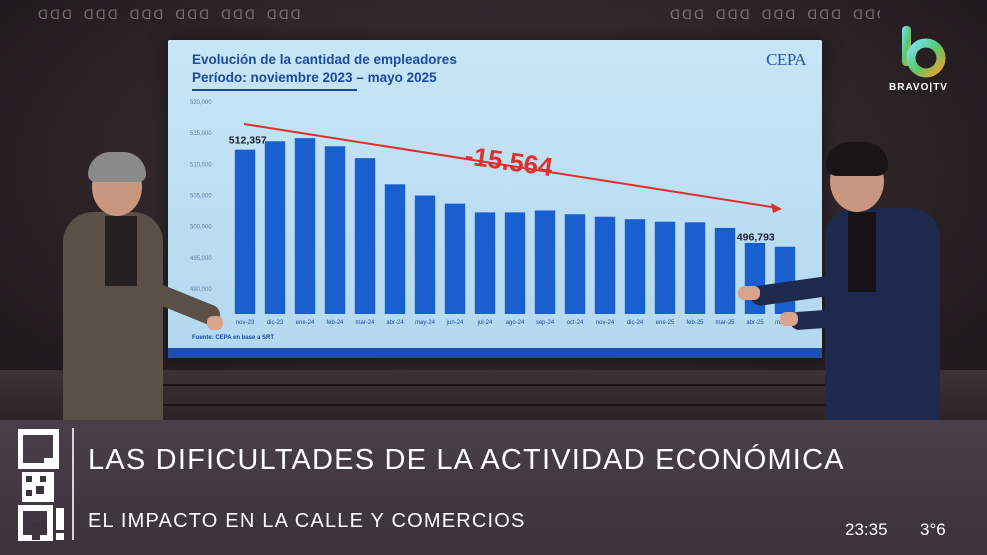 This screenshot has width=987, height=555. What do you see at coordinates (786, 59) in the screenshot?
I see `cepa-logo: CEPA` at bounding box center [786, 59].